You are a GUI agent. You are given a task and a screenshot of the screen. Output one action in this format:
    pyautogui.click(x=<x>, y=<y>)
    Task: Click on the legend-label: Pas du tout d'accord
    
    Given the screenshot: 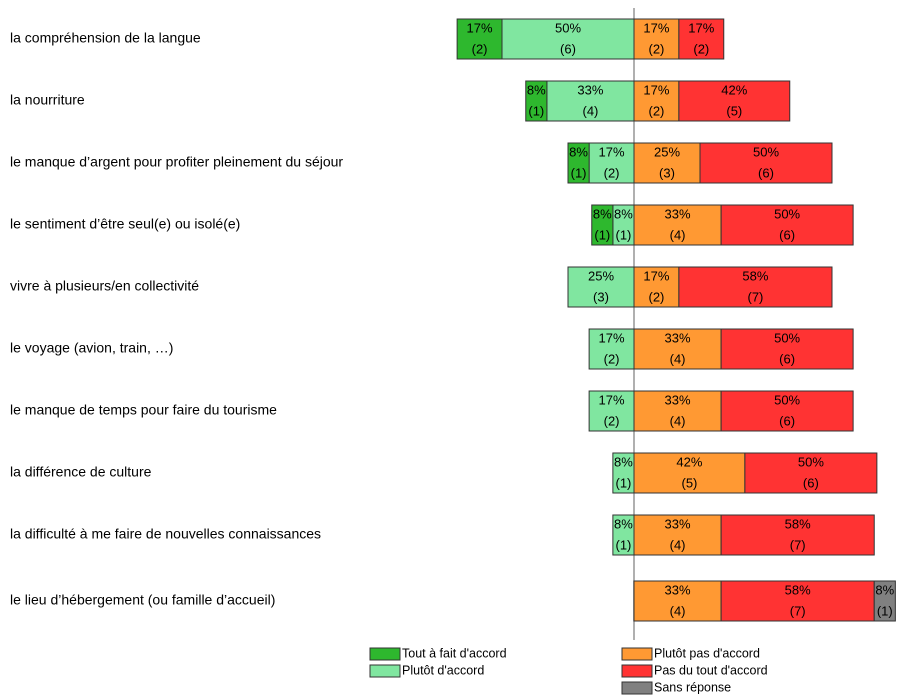 What is the action you would take?
    pyautogui.click(x=711, y=670)
    